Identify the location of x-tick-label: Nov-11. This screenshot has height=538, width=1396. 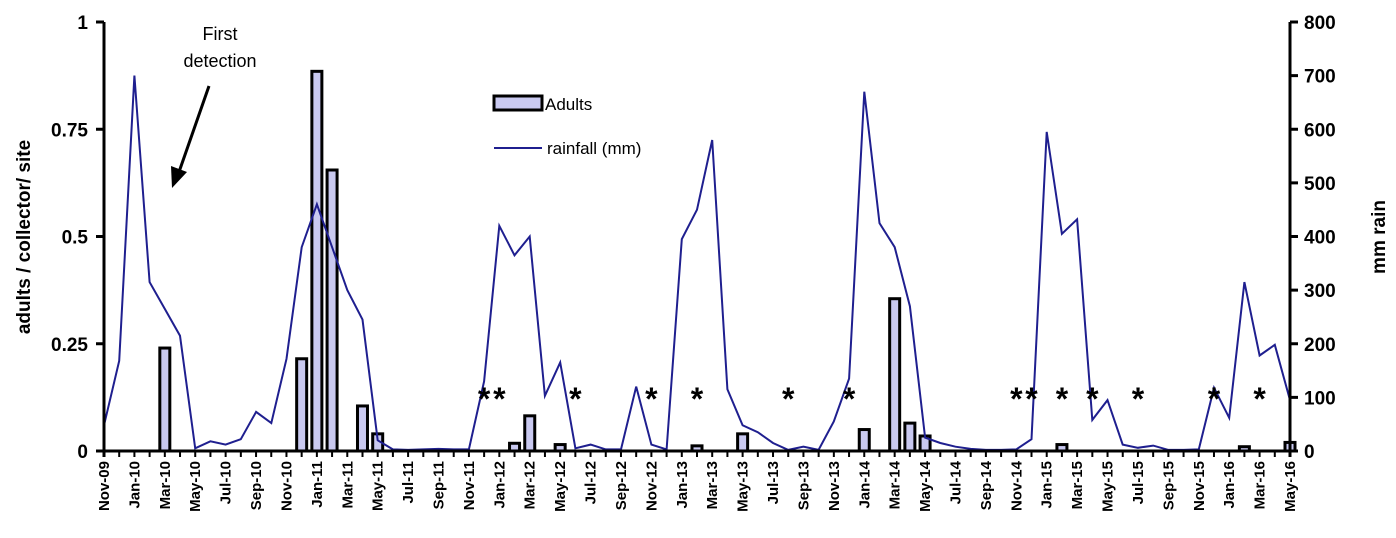
(469, 485).